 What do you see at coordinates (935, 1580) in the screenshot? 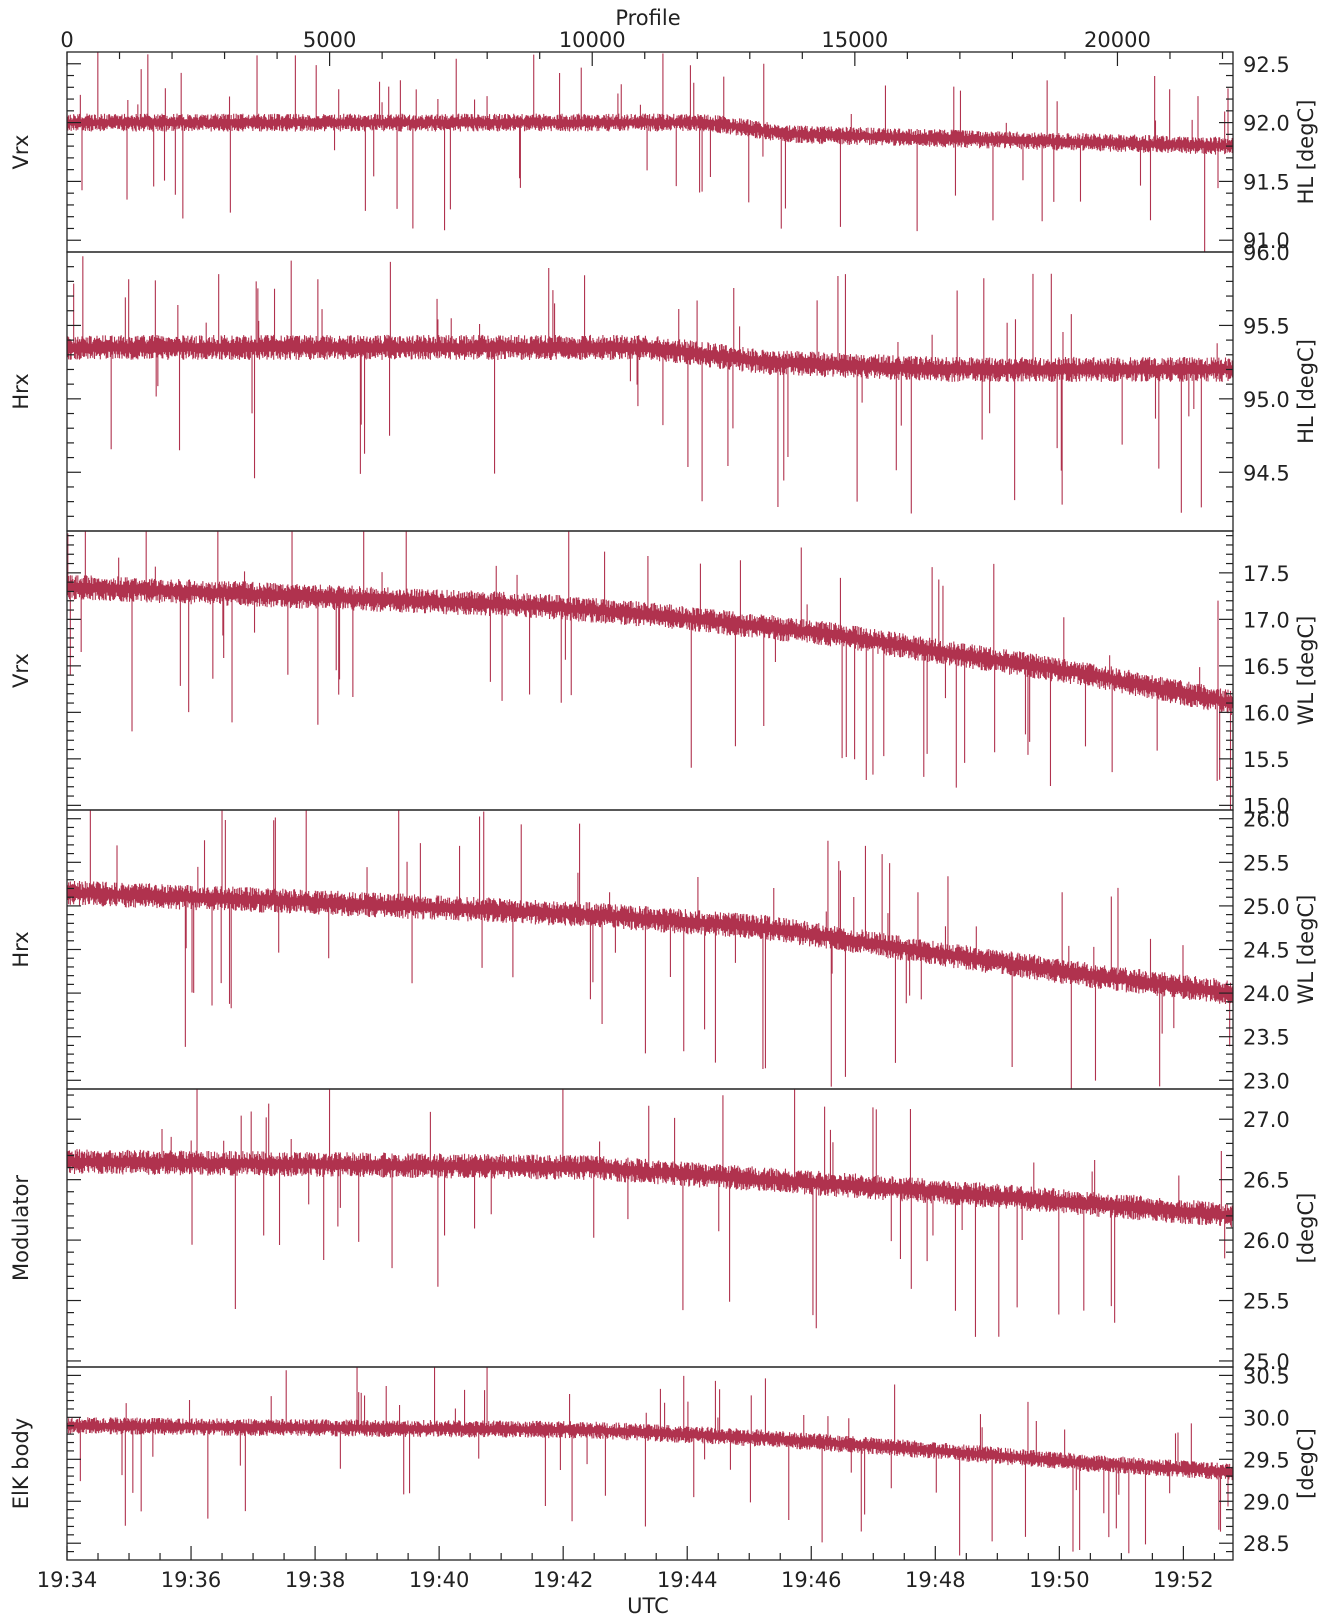
I see `bottom-tick-label: 19:48` at bounding box center [935, 1580].